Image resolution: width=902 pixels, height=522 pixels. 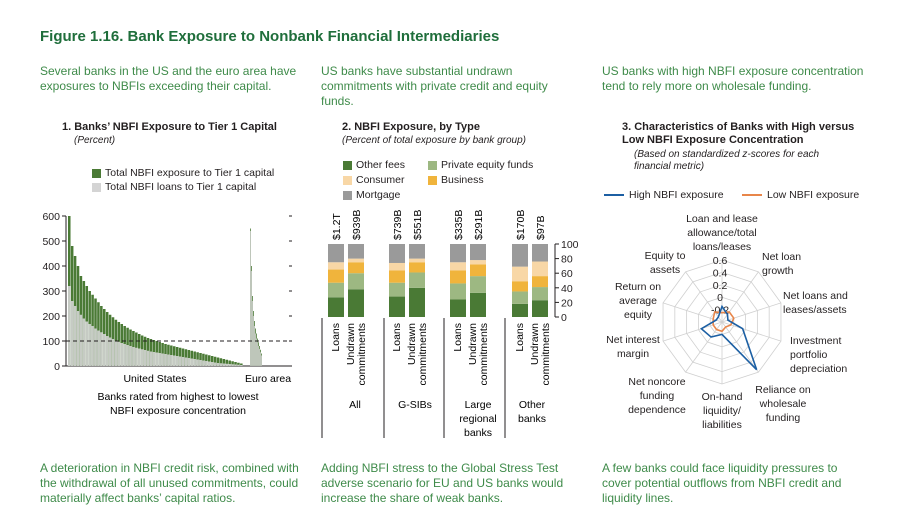 I want to click on y-tick-label: 80, so click(x=567, y=260).